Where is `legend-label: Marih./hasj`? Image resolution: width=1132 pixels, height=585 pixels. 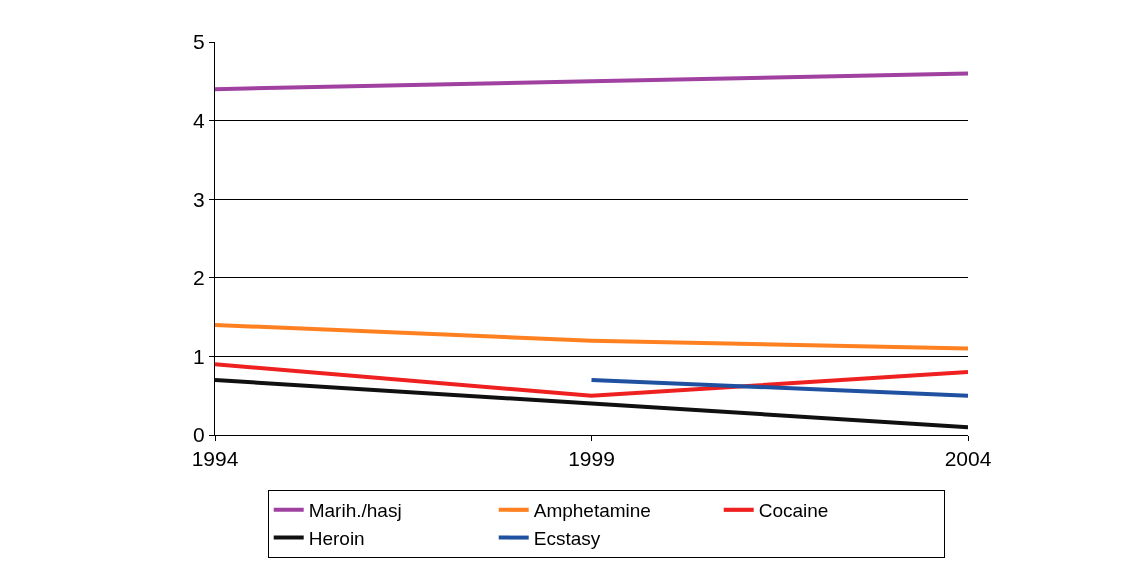 legend-label: Marih./hasj is located at coordinates (355, 511).